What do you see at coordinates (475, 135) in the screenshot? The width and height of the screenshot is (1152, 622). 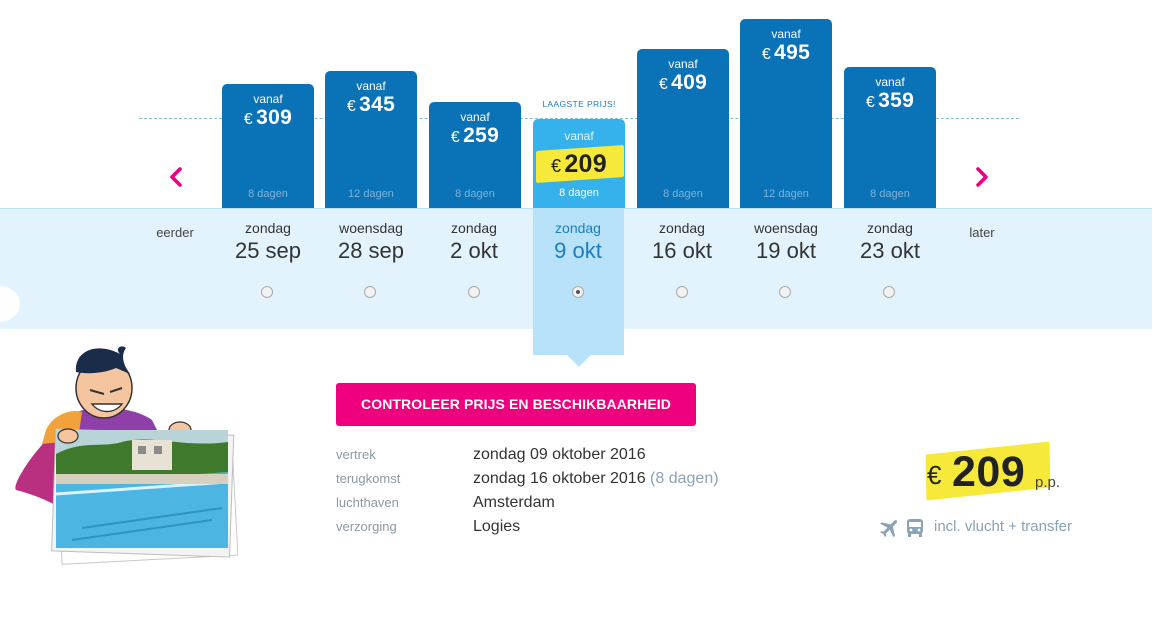 I see `bar-price: €259` at bounding box center [475, 135].